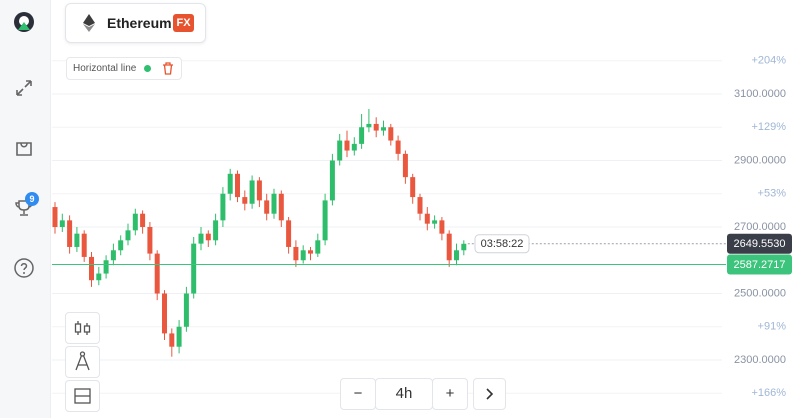 Image resolution: width=800 pixels, height=420 pixels. Describe the element at coordinates (768, 393) in the screenshot. I see `y2-tick-label: +166%` at that location.